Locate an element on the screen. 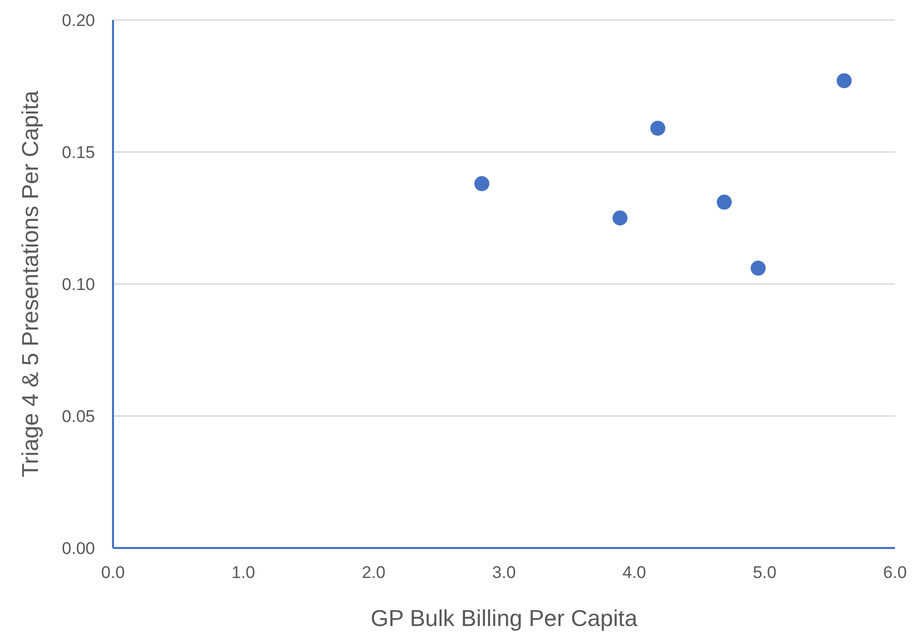 This screenshot has width=914, height=634. y-tick-label: 0.20 is located at coordinates (78, 20).